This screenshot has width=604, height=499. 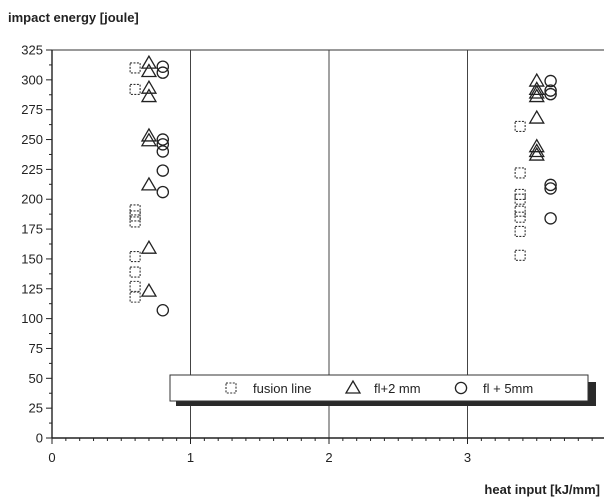 What do you see at coordinates (542, 489) in the screenshot?
I see `x-axis-title: heat input [kJ/mm]` at bounding box center [542, 489].